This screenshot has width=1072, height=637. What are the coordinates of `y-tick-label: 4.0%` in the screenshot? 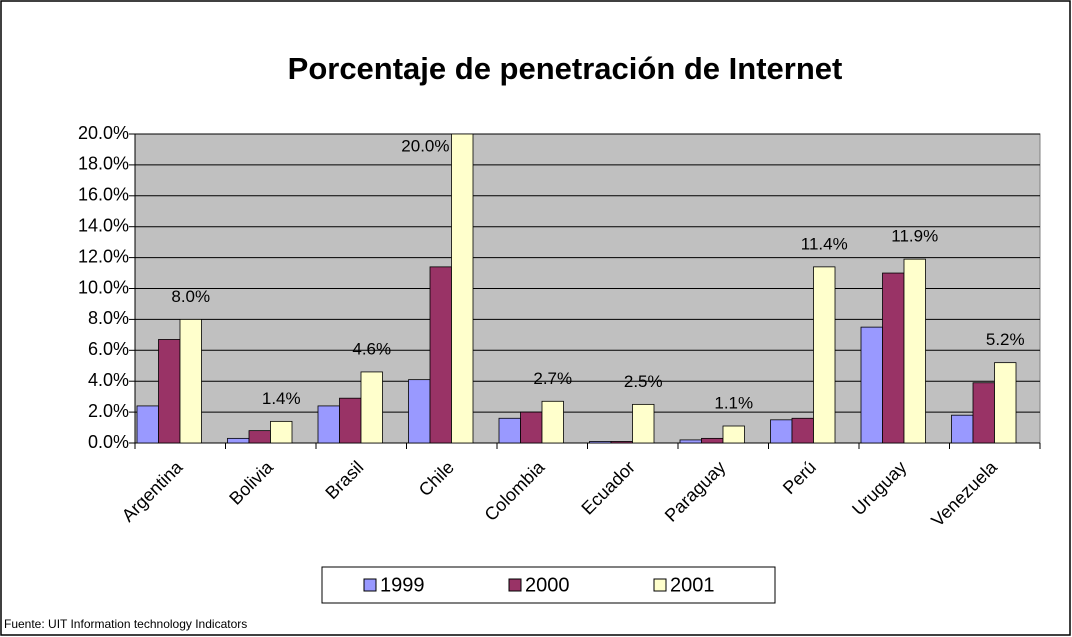 It's located at (108, 380).